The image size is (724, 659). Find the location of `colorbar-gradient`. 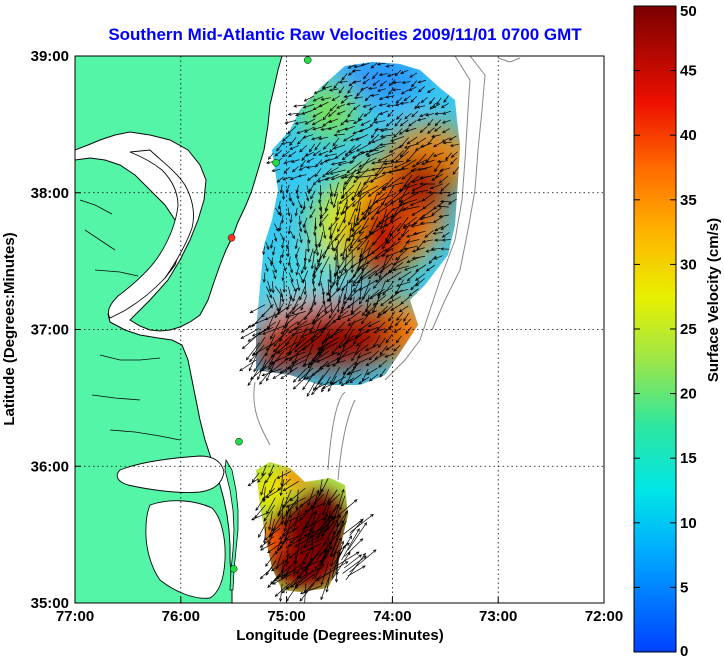

colorbar-gradient is located at coordinates (655, 329).